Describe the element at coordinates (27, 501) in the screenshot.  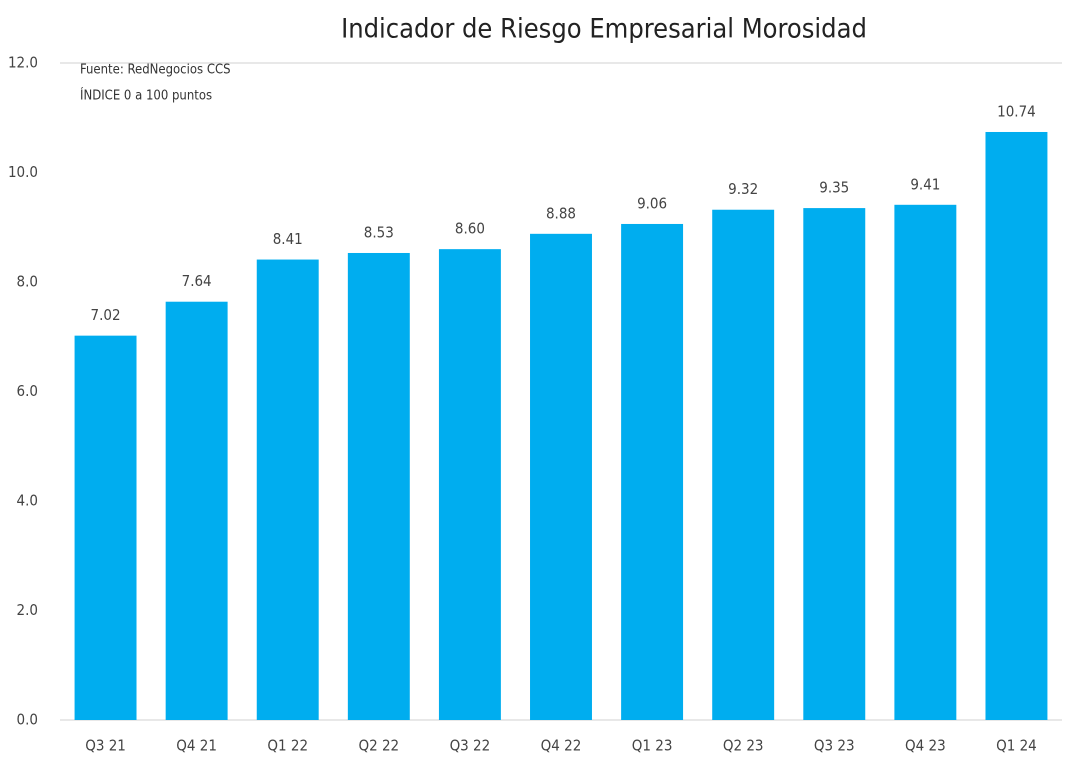
I see `y-tick-label: 4.0` at that location.